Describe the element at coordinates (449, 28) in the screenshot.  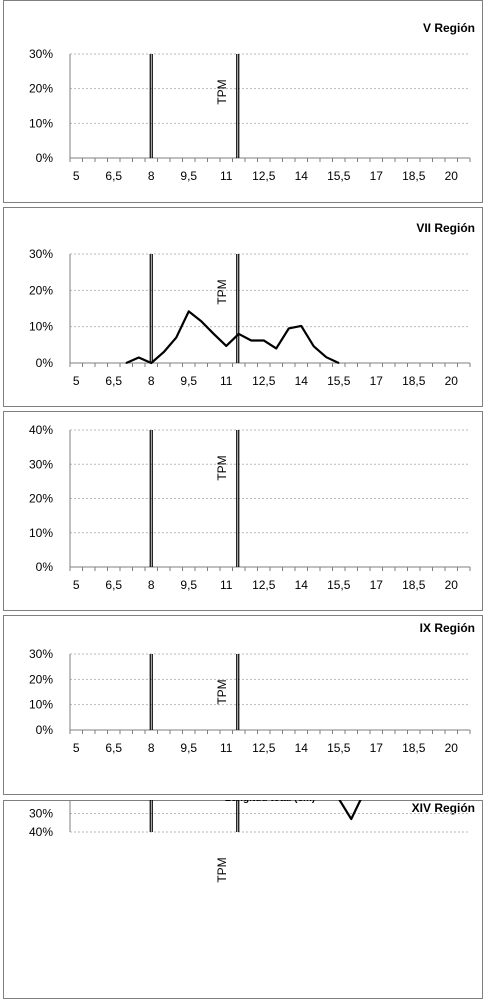
I see `chart-title: V Región` at that location.